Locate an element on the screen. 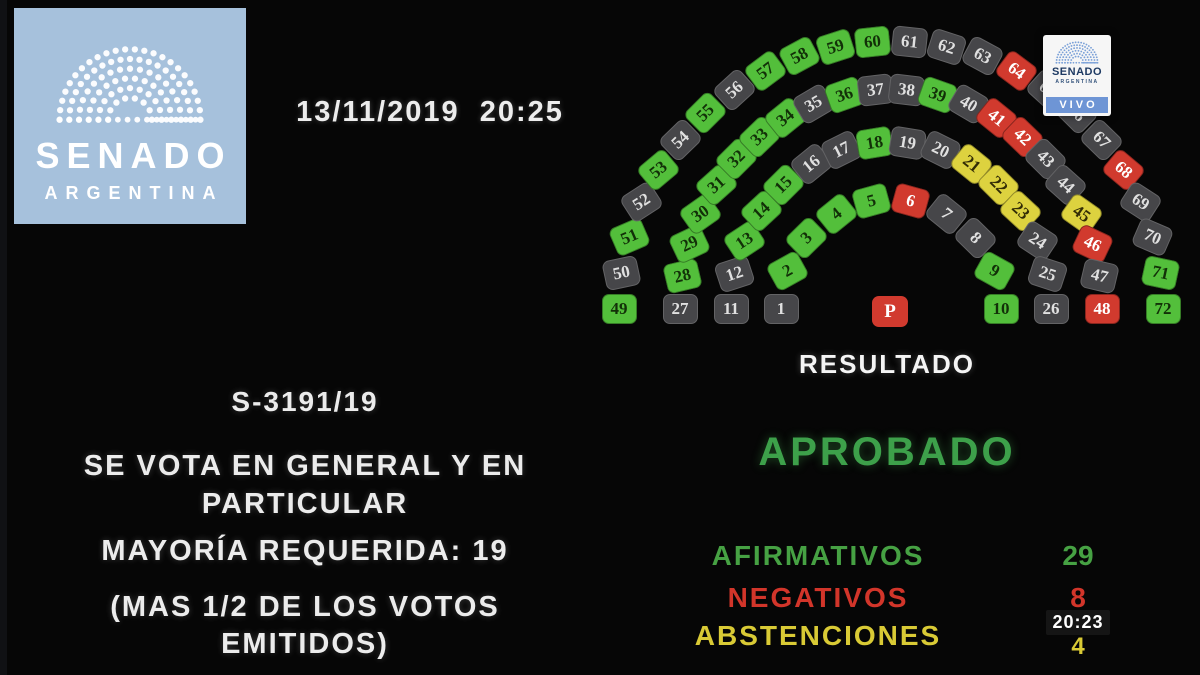  seat-25: 25 is located at coordinates (1047, 274).